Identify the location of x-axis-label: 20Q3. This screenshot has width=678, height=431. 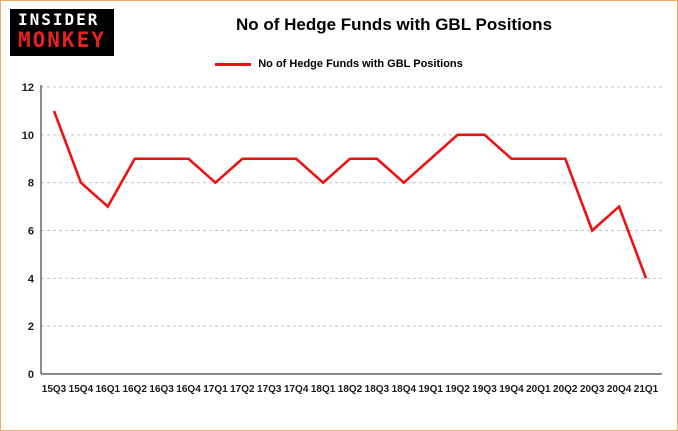
(592, 389).